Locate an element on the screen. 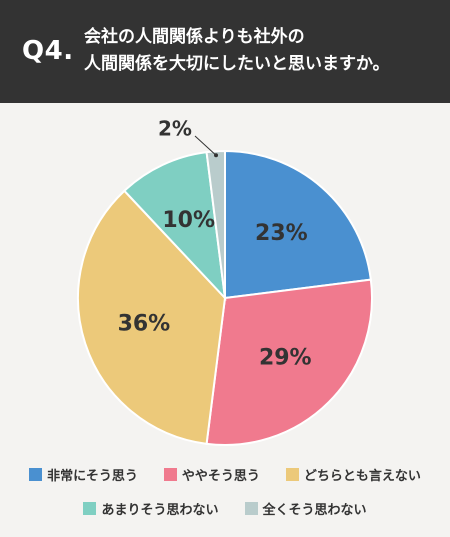 The height and width of the screenshot is (537, 450). slice-label: 23% is located at coordinates (281, 233).